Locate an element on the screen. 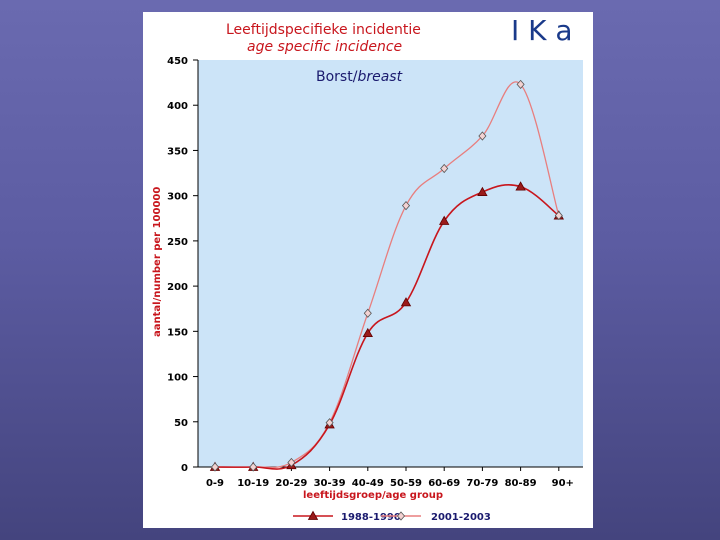  inner-title-part2: breast is located at coordinates (379, 77).